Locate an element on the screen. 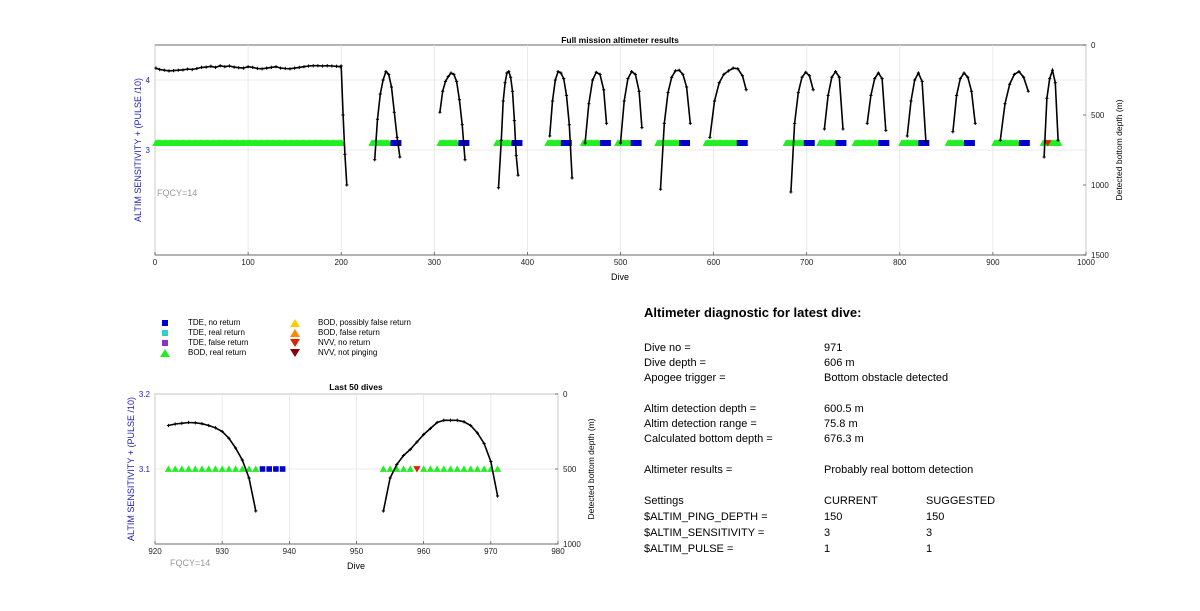 The width and height of the screenshot is (1200, 611). legend-item: TDE, no return is located at coordinates (200, 323).